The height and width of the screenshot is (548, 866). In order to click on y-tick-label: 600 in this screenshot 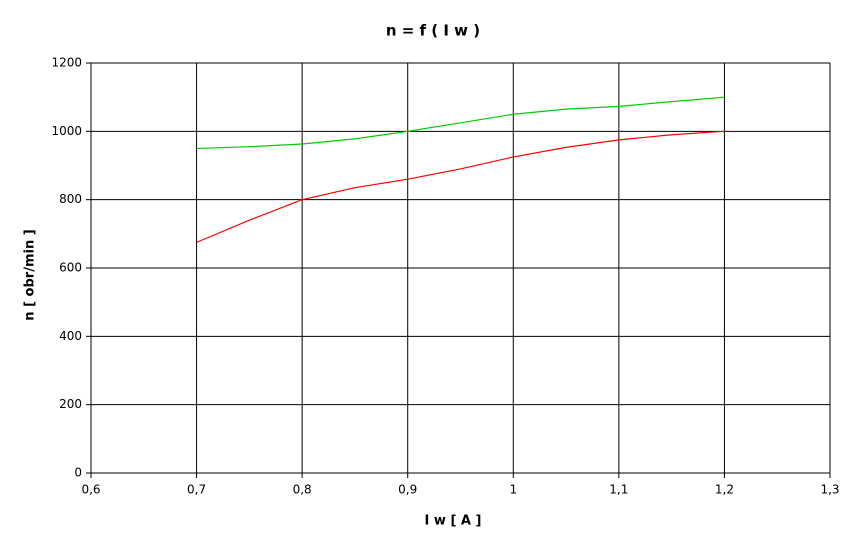, I will do `click(70, 268)`.